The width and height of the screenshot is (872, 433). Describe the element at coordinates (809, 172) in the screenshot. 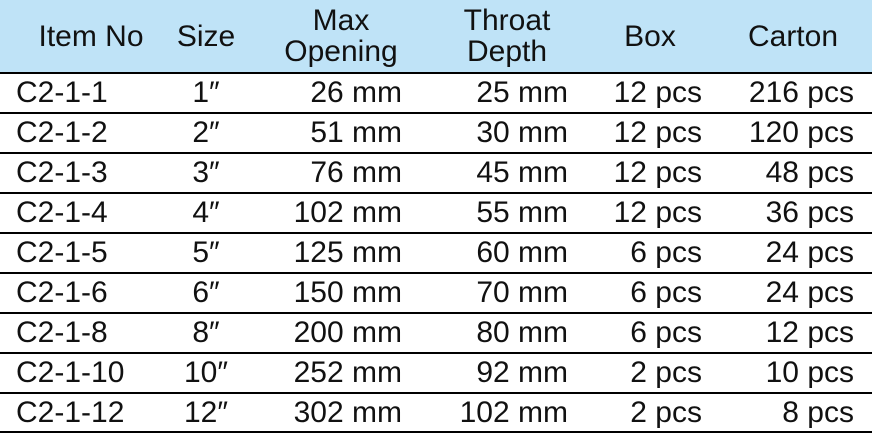

I see `cell-carton: 48 pcs` at that location.